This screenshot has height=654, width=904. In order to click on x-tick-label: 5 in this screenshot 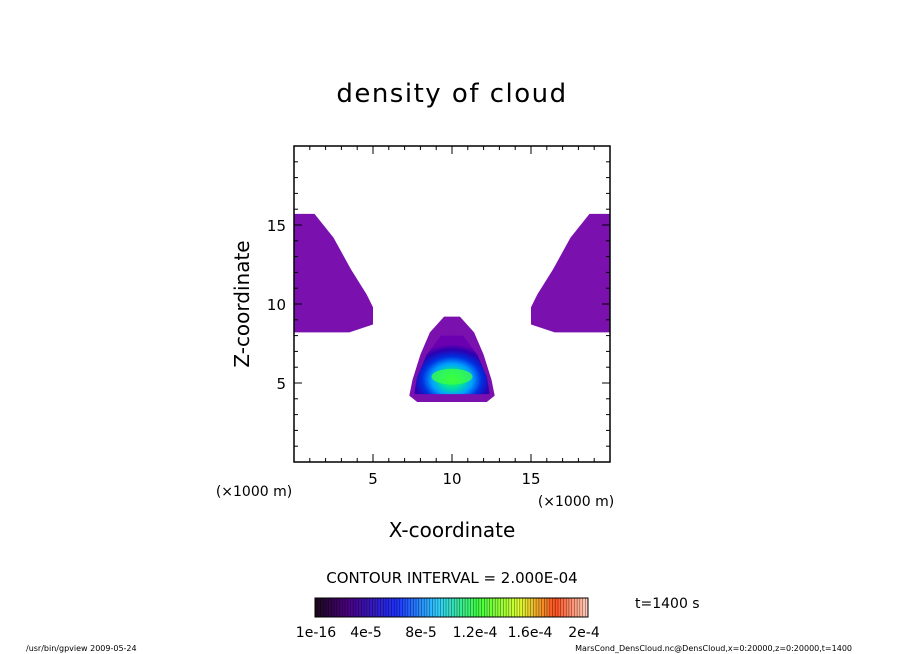, I will do `click(373, 479)`.